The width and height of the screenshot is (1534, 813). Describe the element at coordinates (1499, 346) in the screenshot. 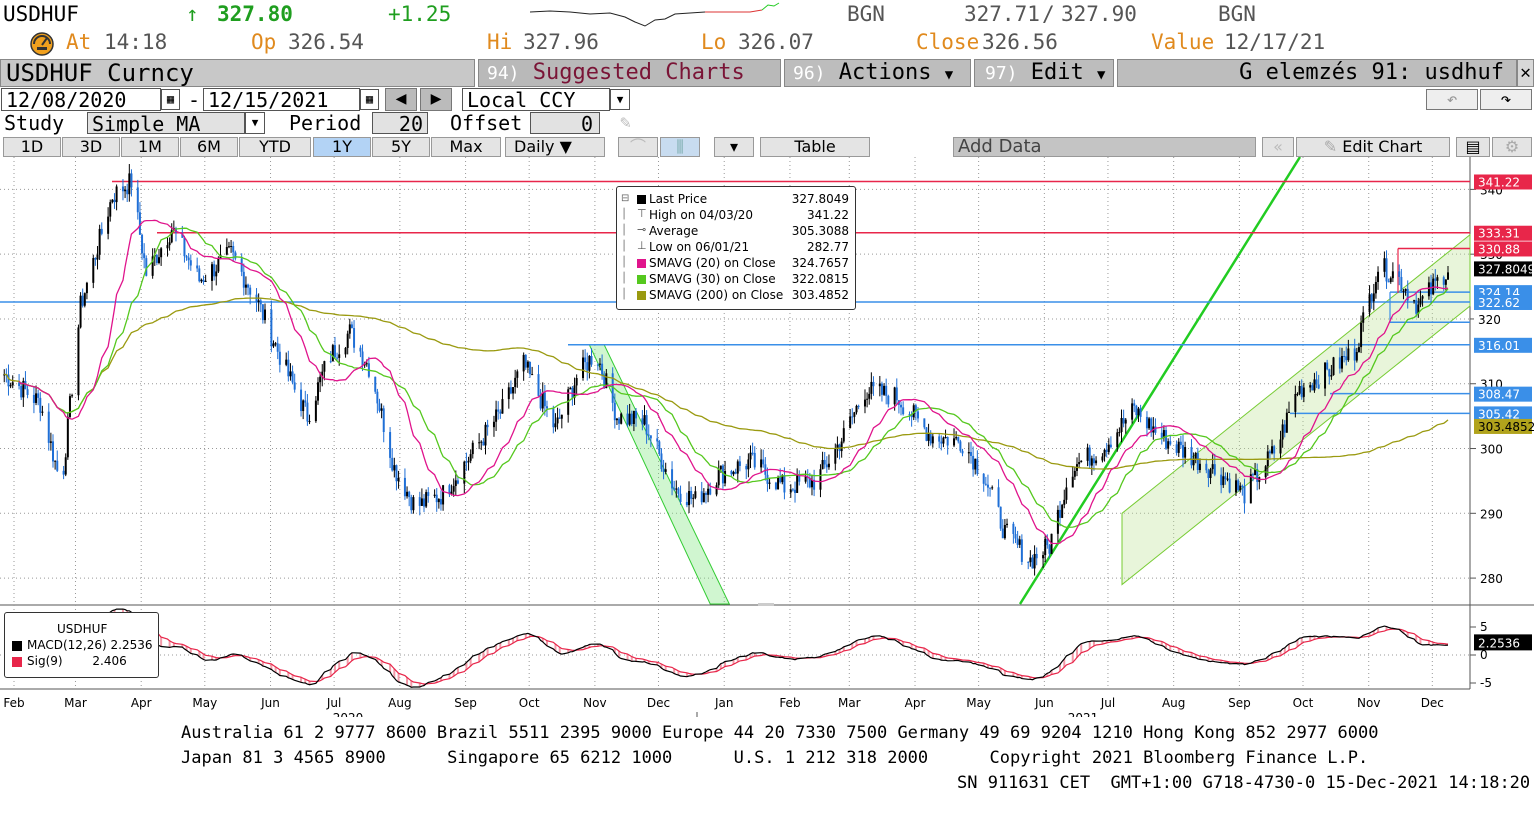

I see `price-tag-label: 316.01` at that location.